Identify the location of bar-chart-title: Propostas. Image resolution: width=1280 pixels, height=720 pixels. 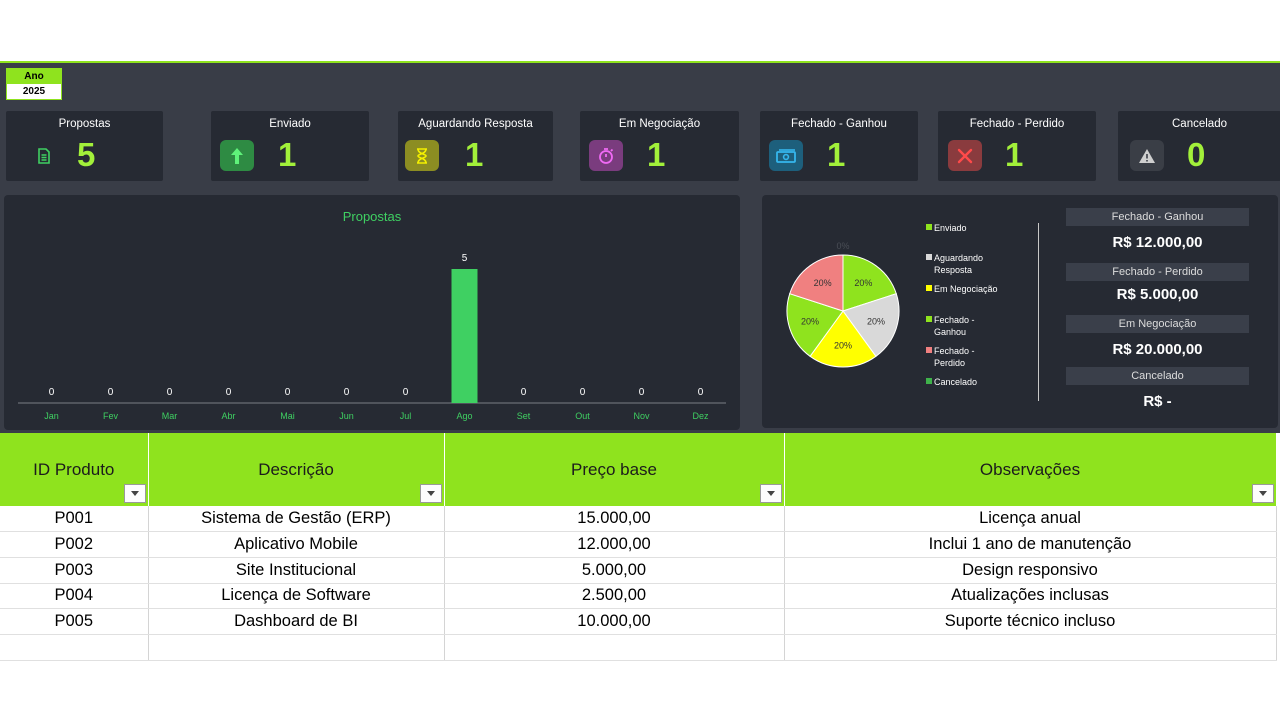
(372, 216).